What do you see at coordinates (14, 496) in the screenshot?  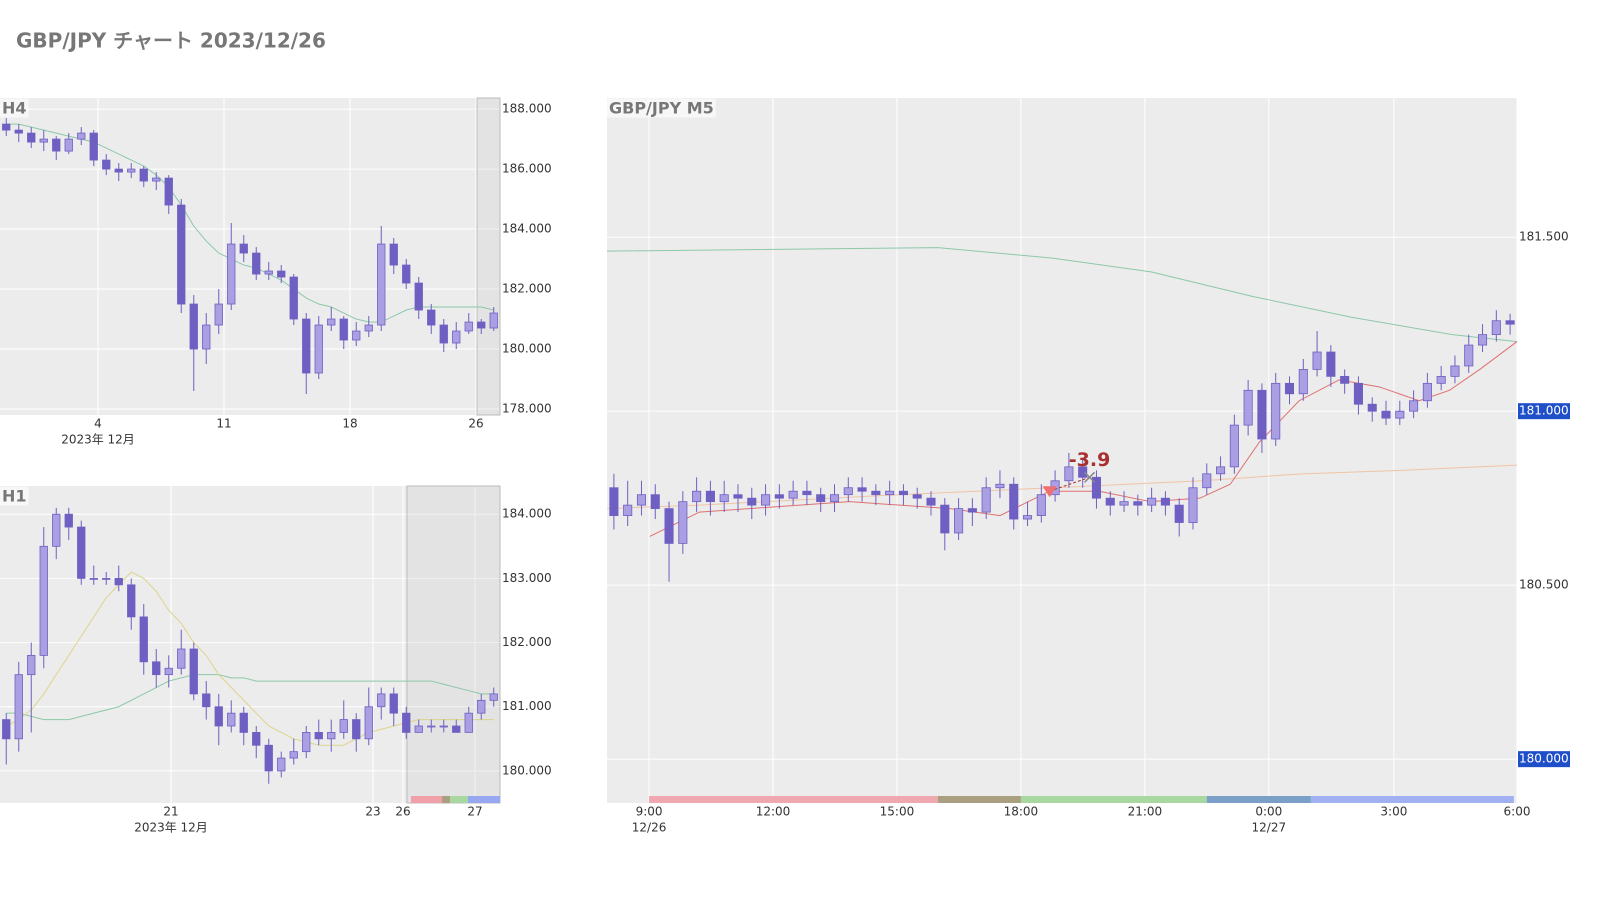 I see `chart-title: H1` at bounding box center [14, 496].